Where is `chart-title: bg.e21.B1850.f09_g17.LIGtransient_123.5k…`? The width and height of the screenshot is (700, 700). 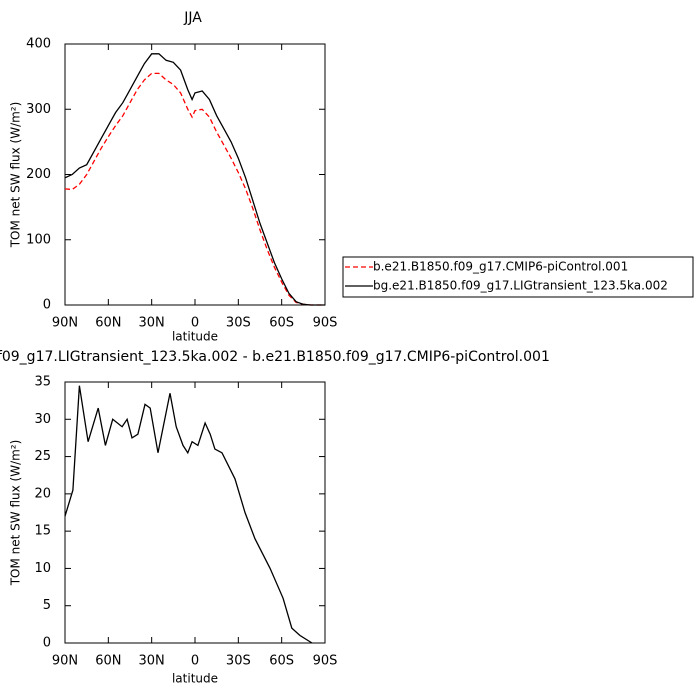
chart-title: bg.e21.B1850.f09_g17.LIGtransient_123.5k… is located at coordinates (275, 357).